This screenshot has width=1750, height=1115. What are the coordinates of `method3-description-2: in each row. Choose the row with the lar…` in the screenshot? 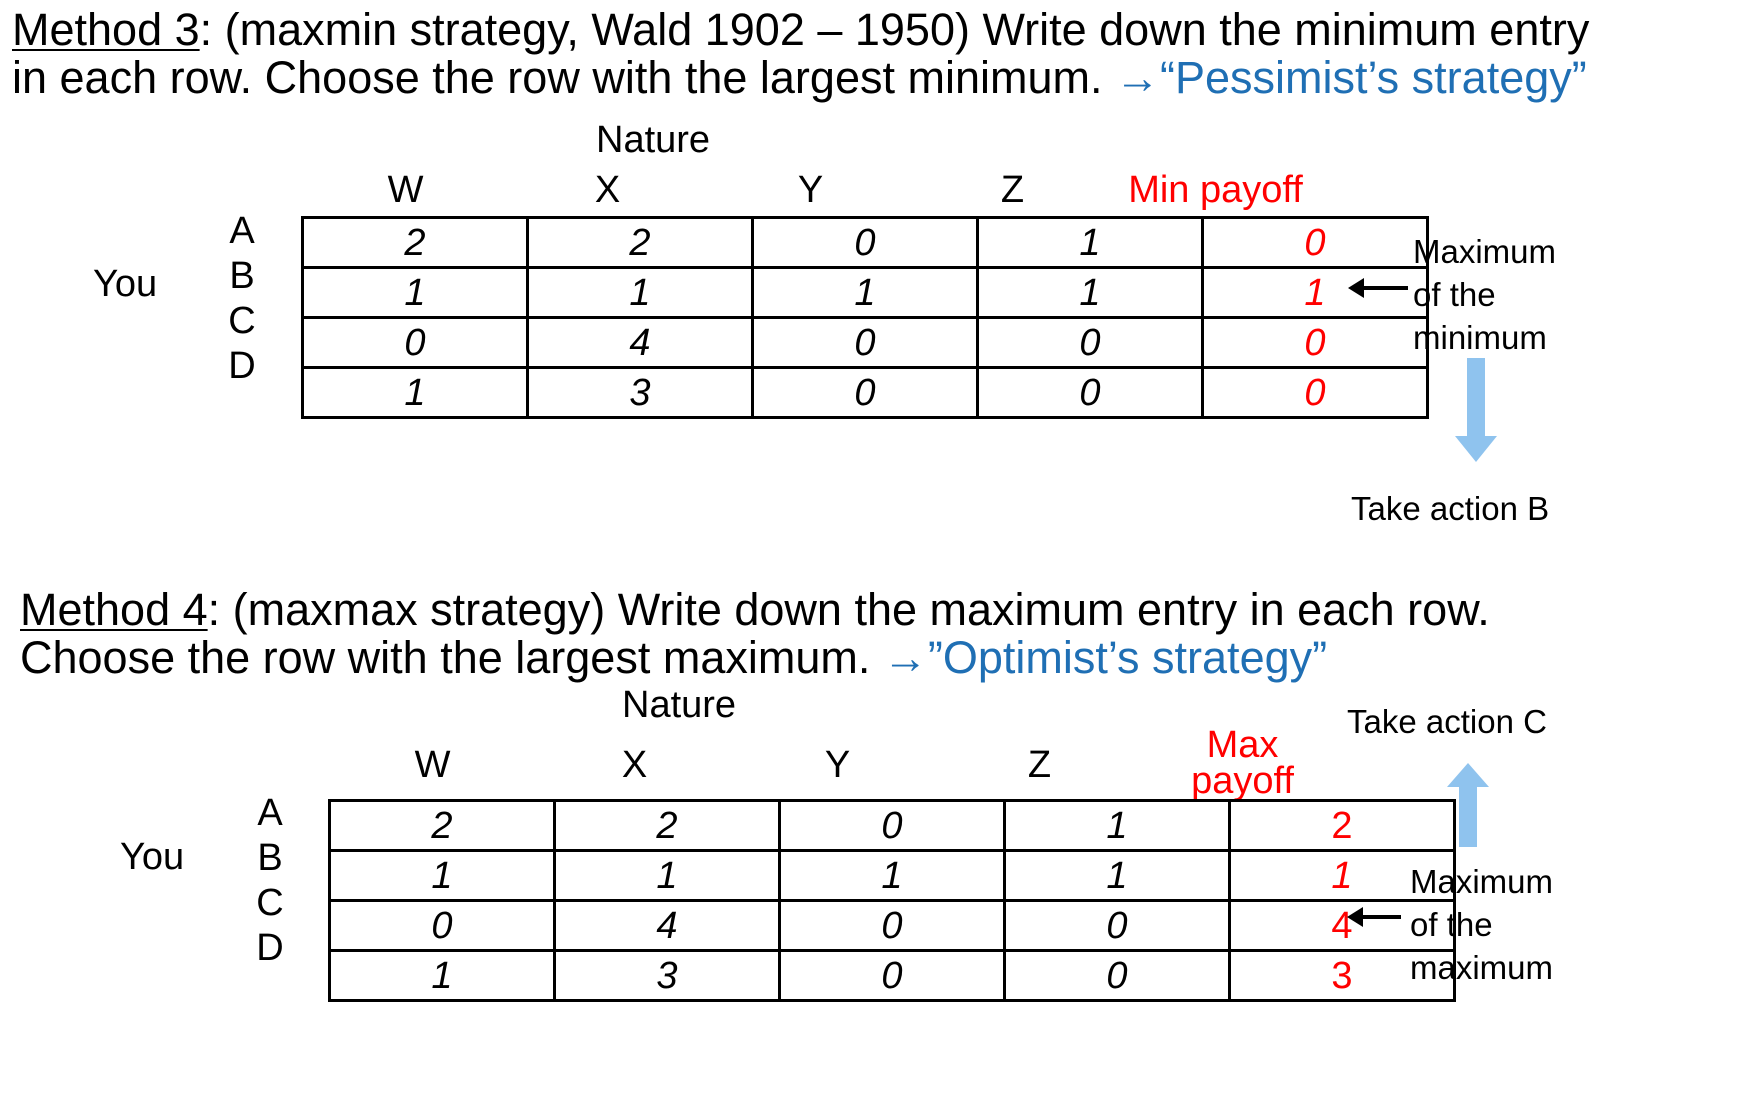 It's located at (563, 77).